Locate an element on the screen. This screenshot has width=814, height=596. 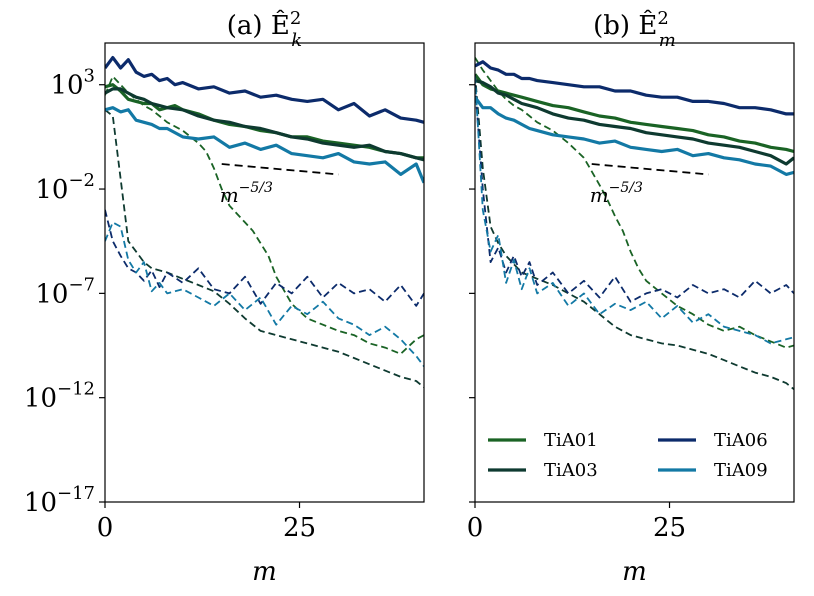
y-tick-exponent: −12 is located at coordinates (76, 389).